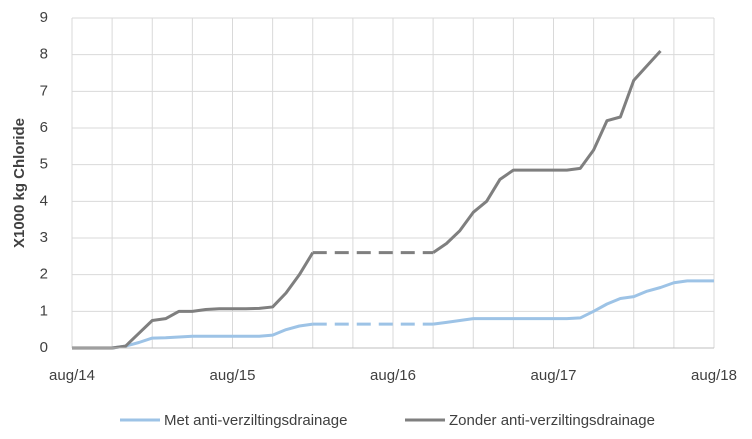 This screenshot has width=752, height=439. I want to click on y-tick-label: 7, so click(44, 90).